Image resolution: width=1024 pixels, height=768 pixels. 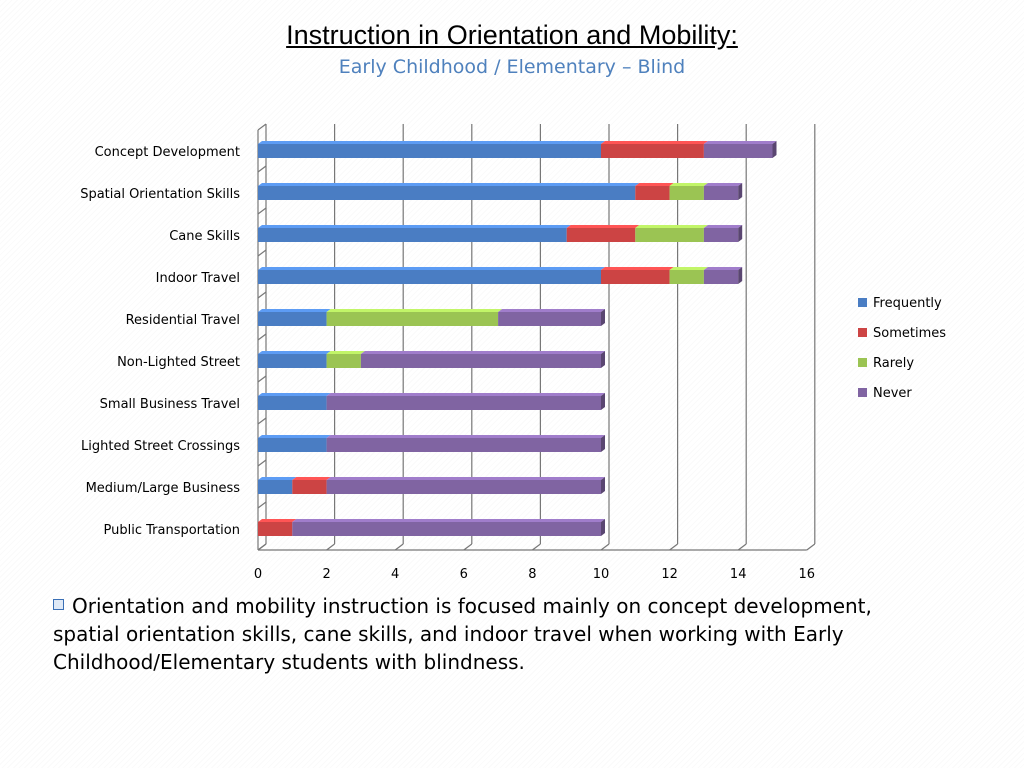 What do you see at coordinates (204, 236) in the screenshot?
I see `category-label: Cane Skills` at bounding box center [204, 236].